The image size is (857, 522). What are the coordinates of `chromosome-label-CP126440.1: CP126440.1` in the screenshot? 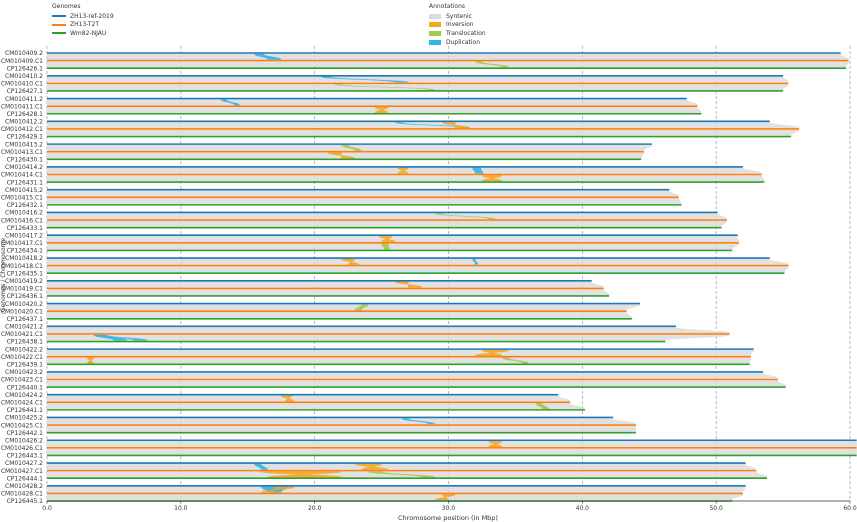 It's located at (25, 387).